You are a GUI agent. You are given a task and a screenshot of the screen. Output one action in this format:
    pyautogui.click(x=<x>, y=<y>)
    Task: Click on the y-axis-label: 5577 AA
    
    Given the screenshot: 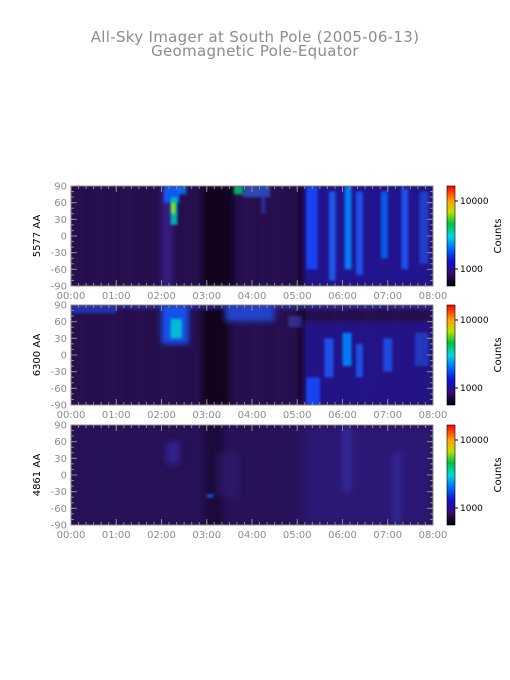 What is the action you would take?
    pyautogui.click(x=37, y=236)
    